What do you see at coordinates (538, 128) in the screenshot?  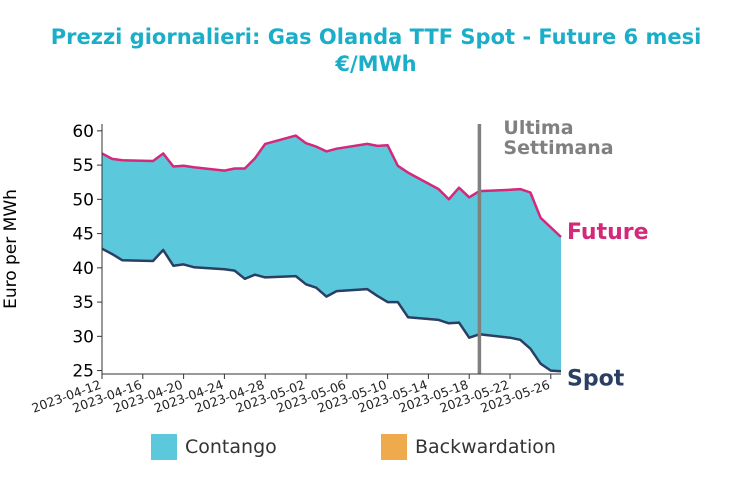 I see `annotation-line-0: Ultima` at bounding box center [538, 128].